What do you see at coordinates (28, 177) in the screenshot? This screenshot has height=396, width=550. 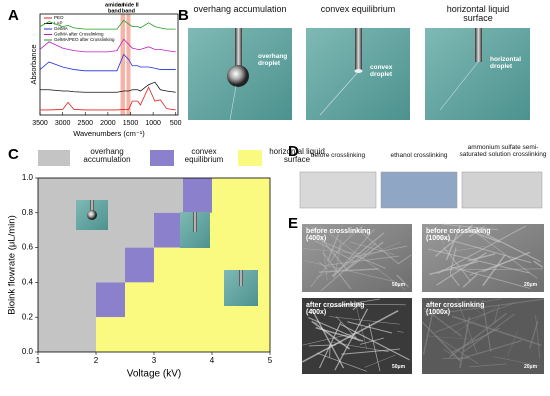 I see `y-tick-label: 1.0` at bounding box center [28, 177].